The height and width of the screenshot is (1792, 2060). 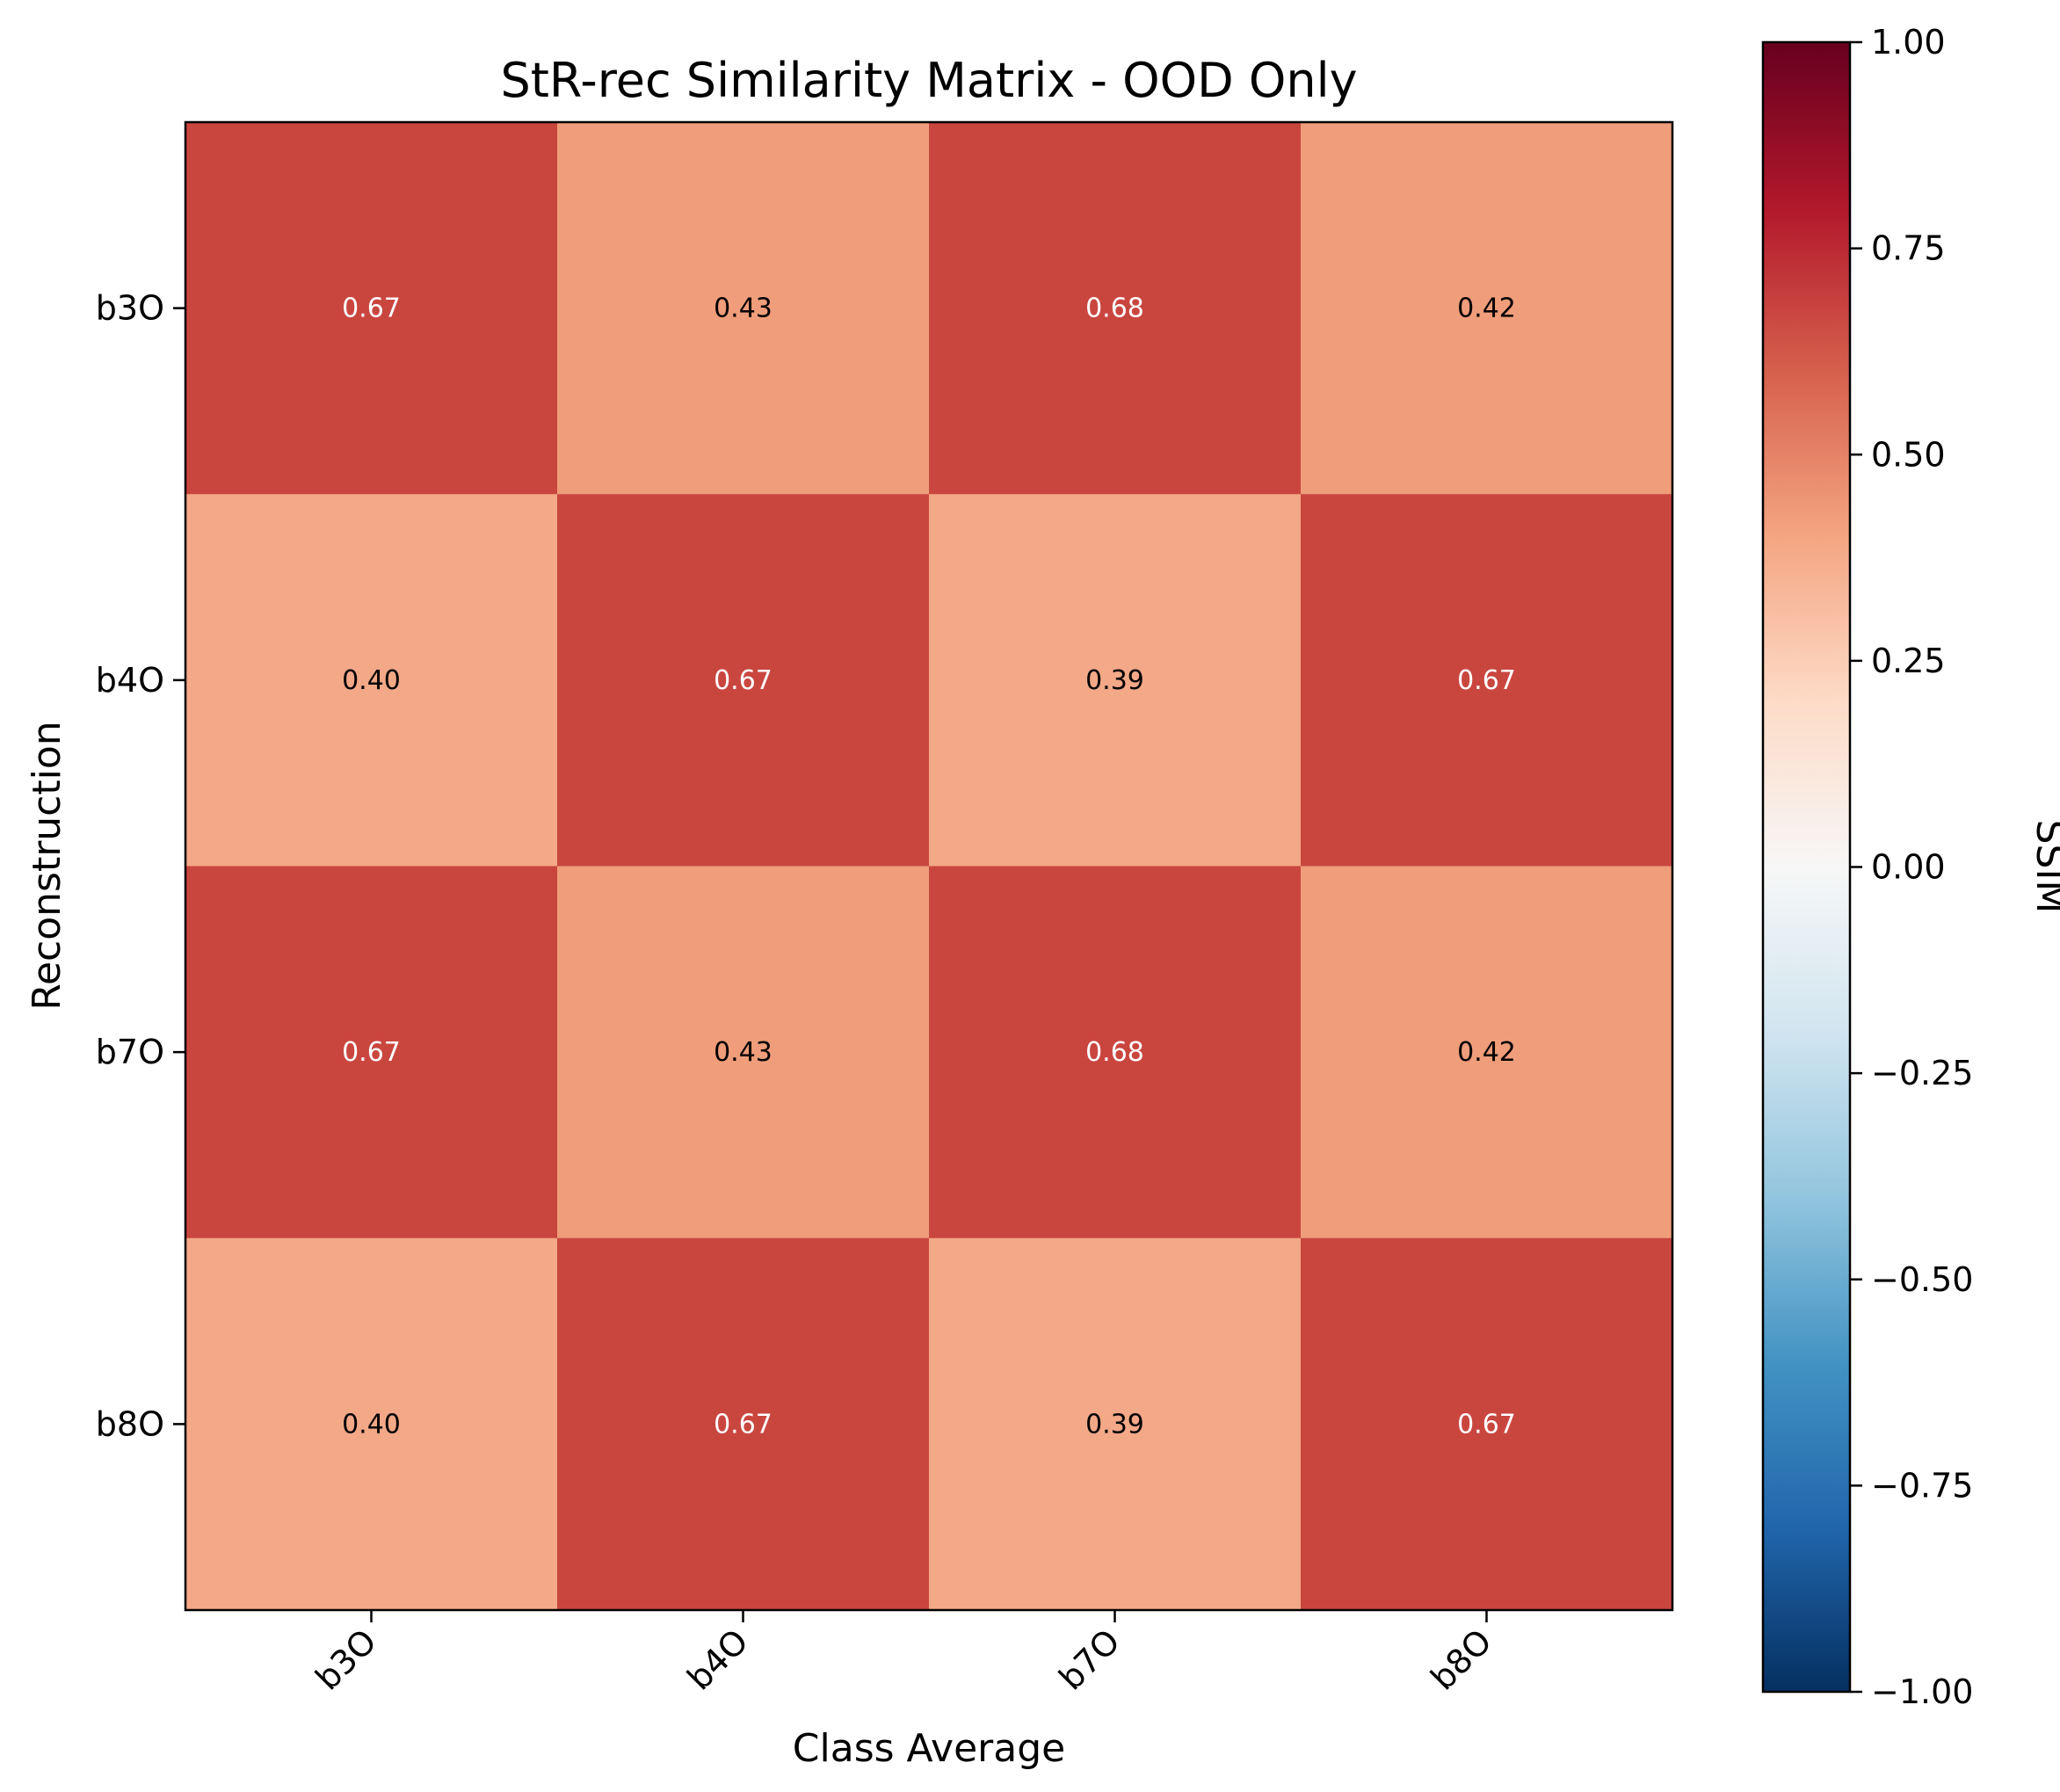 What do you see at coordinates (1922, 1279) in the screenshot?
I see `colorbar-tick-label: −0.50` at bounding box center [1922, 1279].